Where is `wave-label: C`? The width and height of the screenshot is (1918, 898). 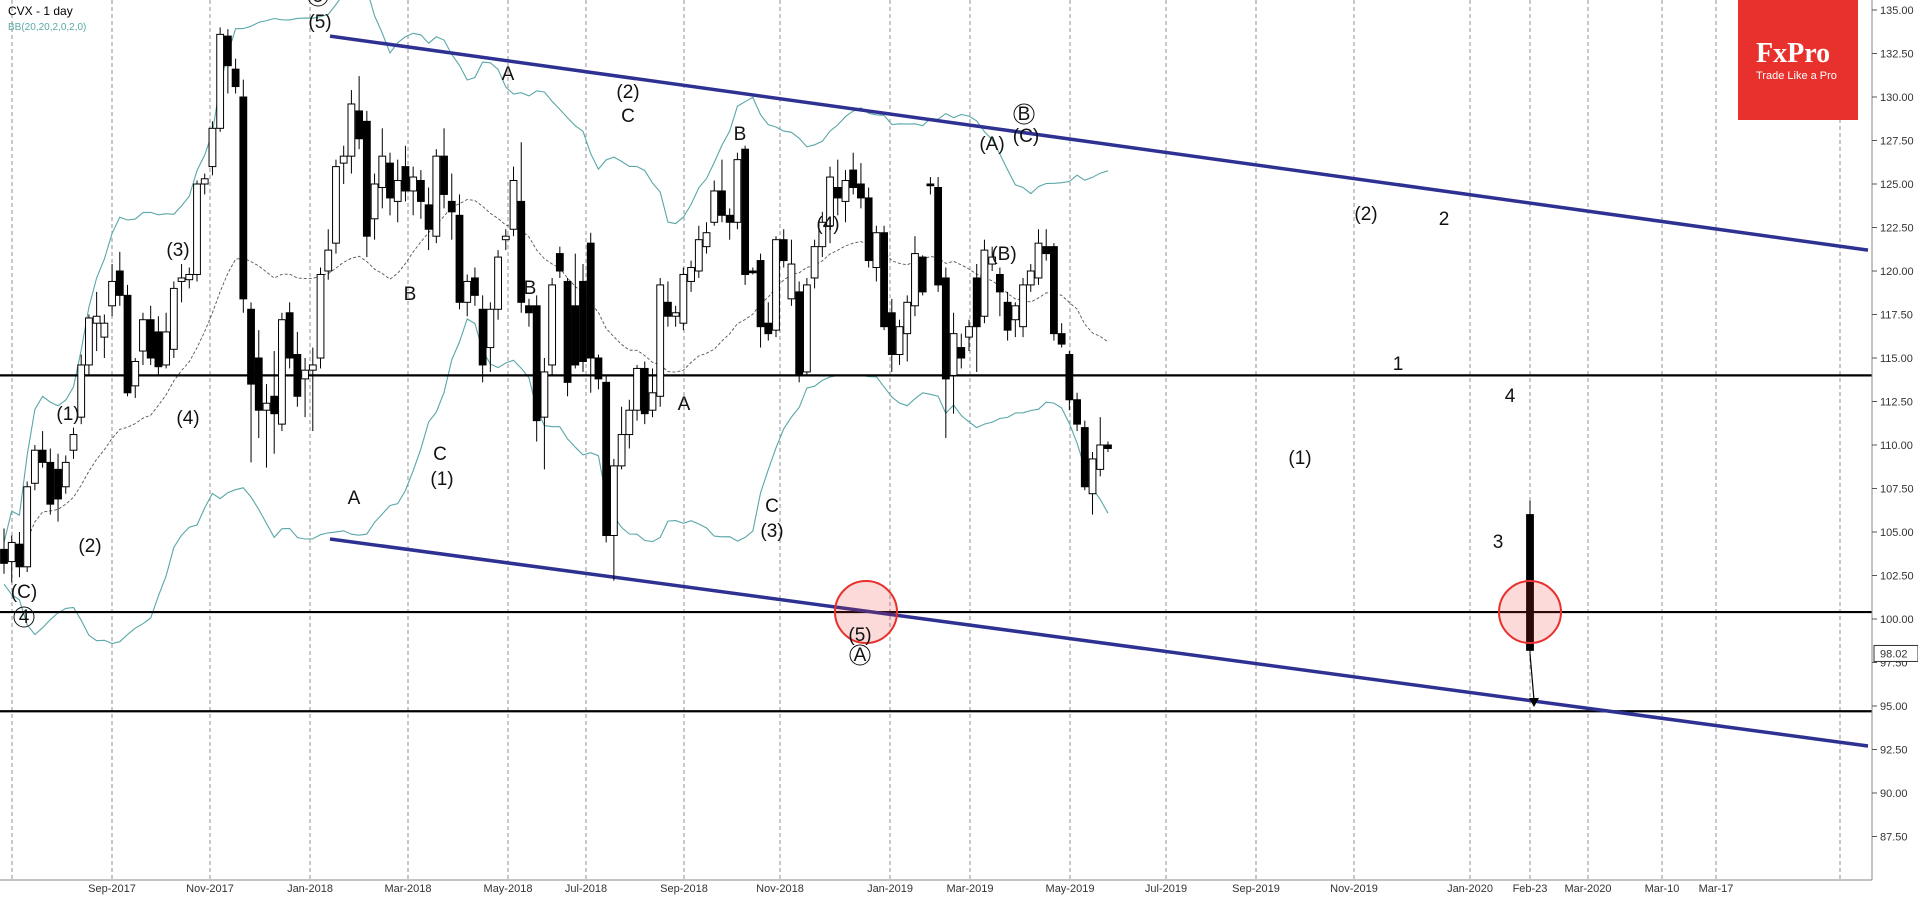
wave-label: C is located at coordinates (628, 116).